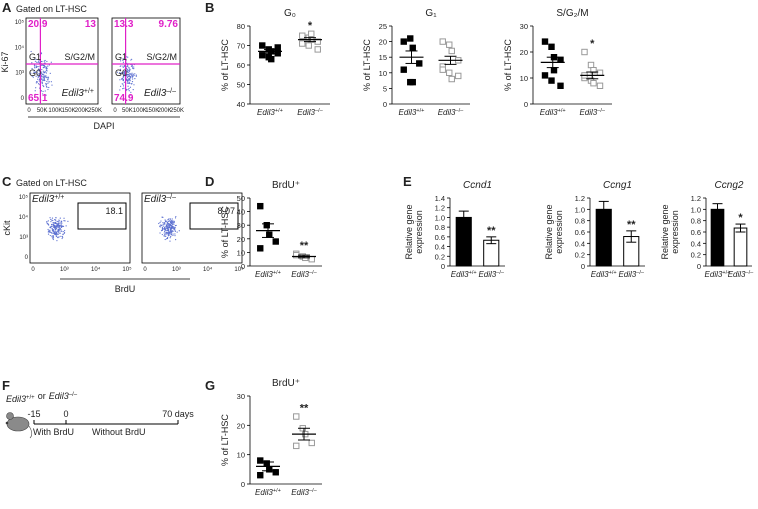 The height and width of the screenshot is (509, 758). I want to click on chart-title: BrdU⁺, so click(286, 185).